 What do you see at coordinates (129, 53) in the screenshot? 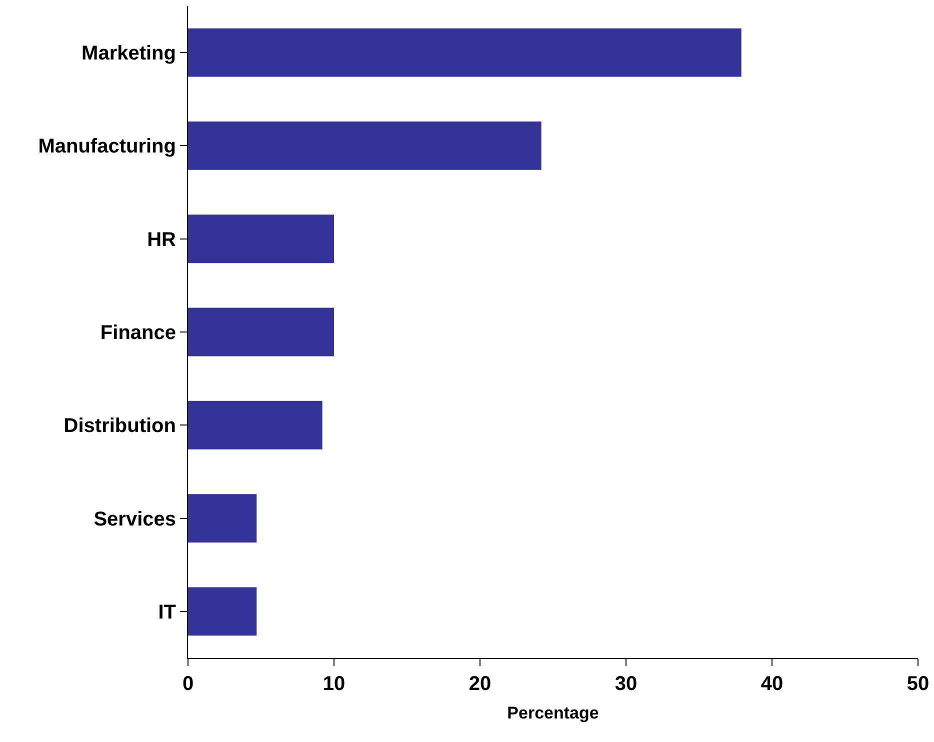
I see `y-tick-label: Marketing` at bounding box center [129, 53].